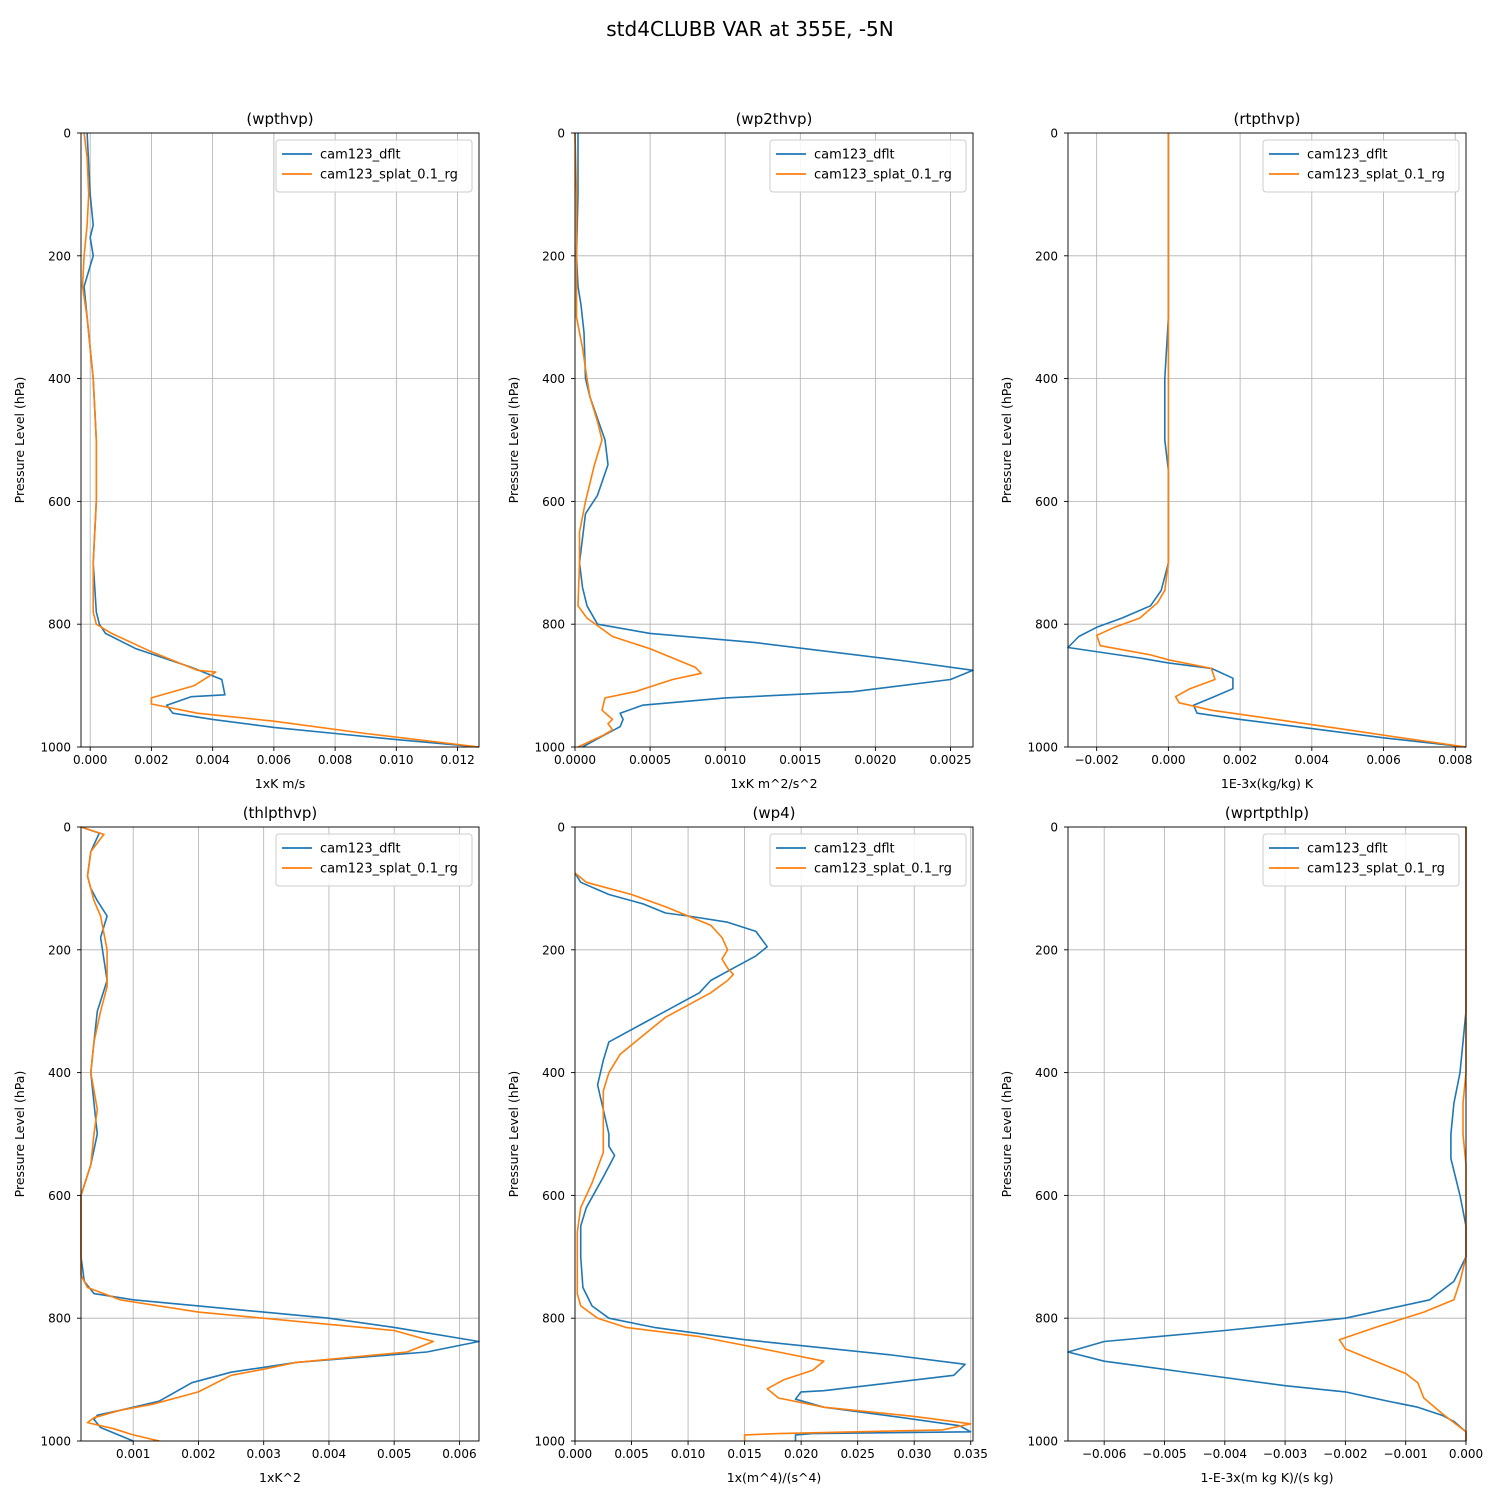 The image size is (1500, 1500). Describe the element at coordinates (725, 760) in the screenshot. I see `x-tick-label: 0.0010` at that location.